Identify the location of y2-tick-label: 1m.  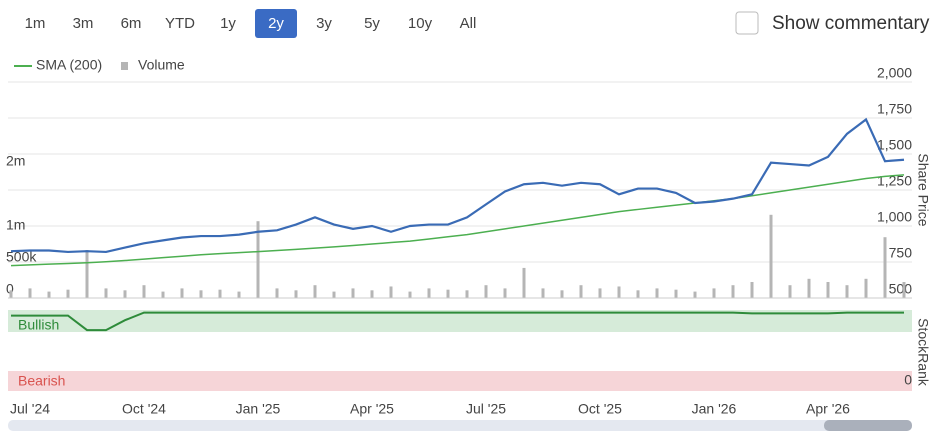
(15, 225).